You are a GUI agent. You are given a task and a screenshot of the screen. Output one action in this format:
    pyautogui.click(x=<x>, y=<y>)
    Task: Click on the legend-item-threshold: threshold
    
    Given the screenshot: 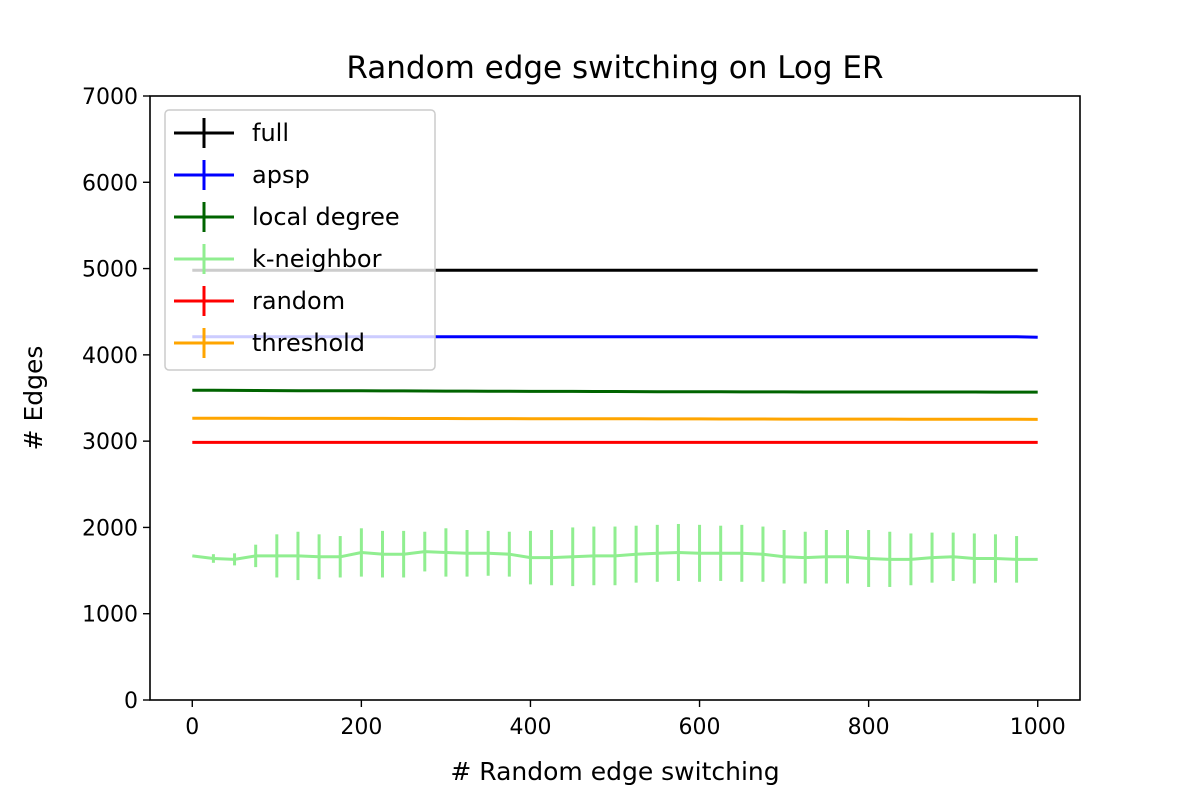 What is the action you would take?
    pyautogui.click(x=269, y=343)
    